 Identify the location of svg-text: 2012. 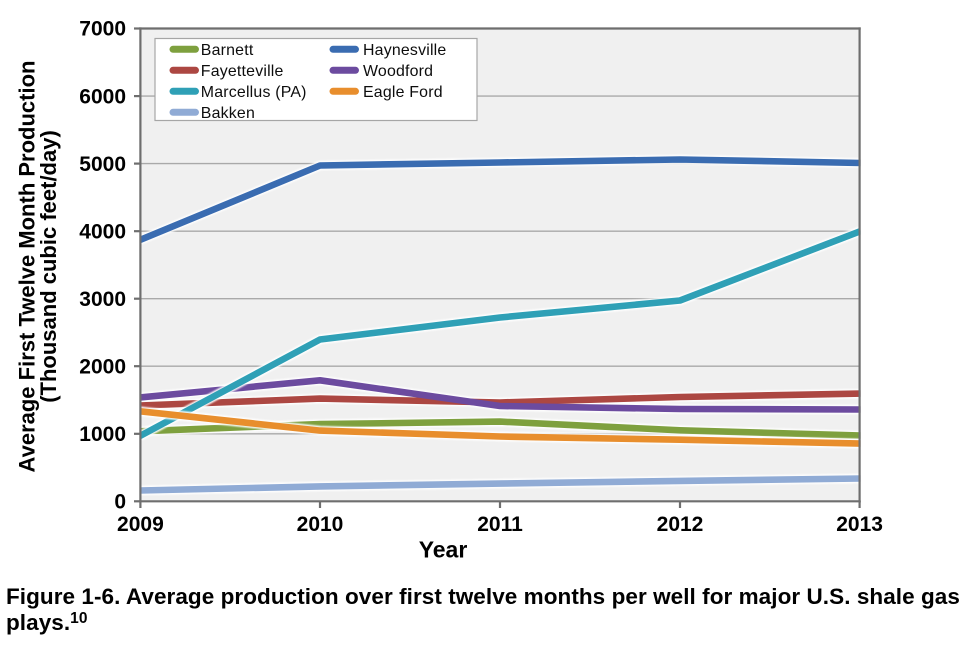
(680, 524).